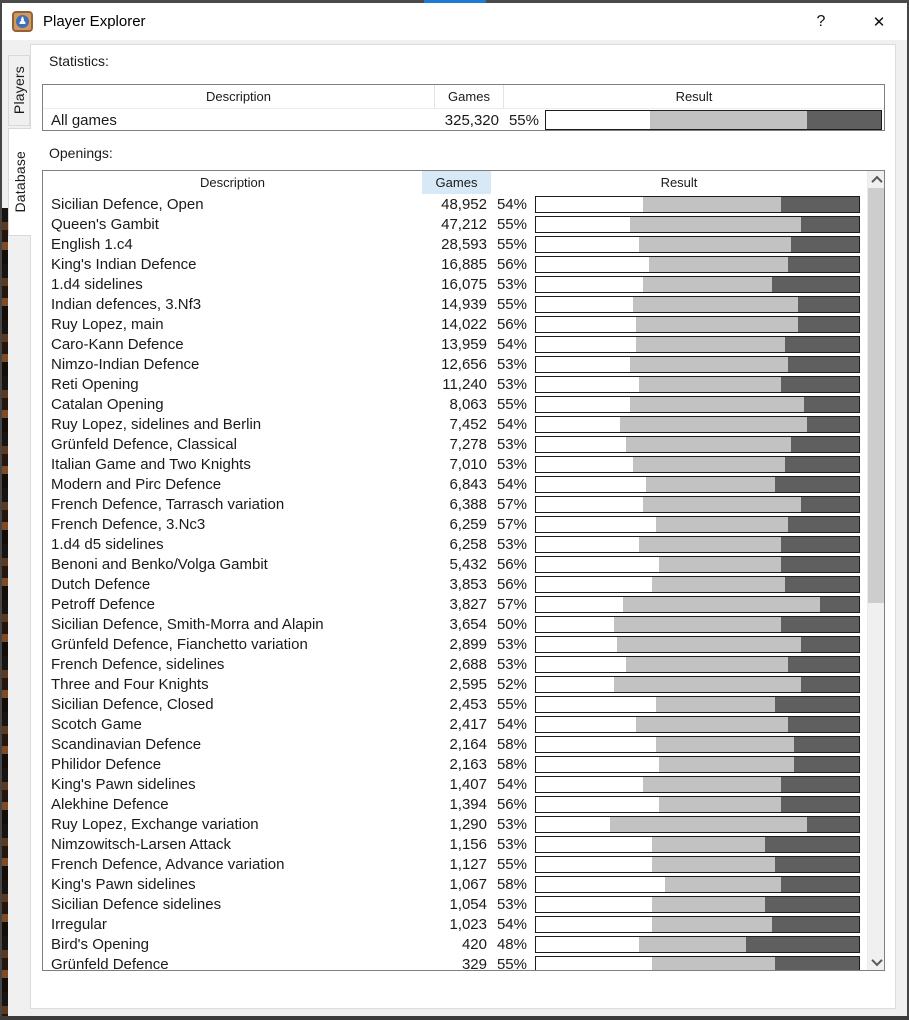 This screenshot has width=909, height=1020. What do you see at coordinates (455, 304) in the screenshot?
I see `openings-row: Indian defences, 3.Nf3 14,939 55%` at bounding box center [455, 304].